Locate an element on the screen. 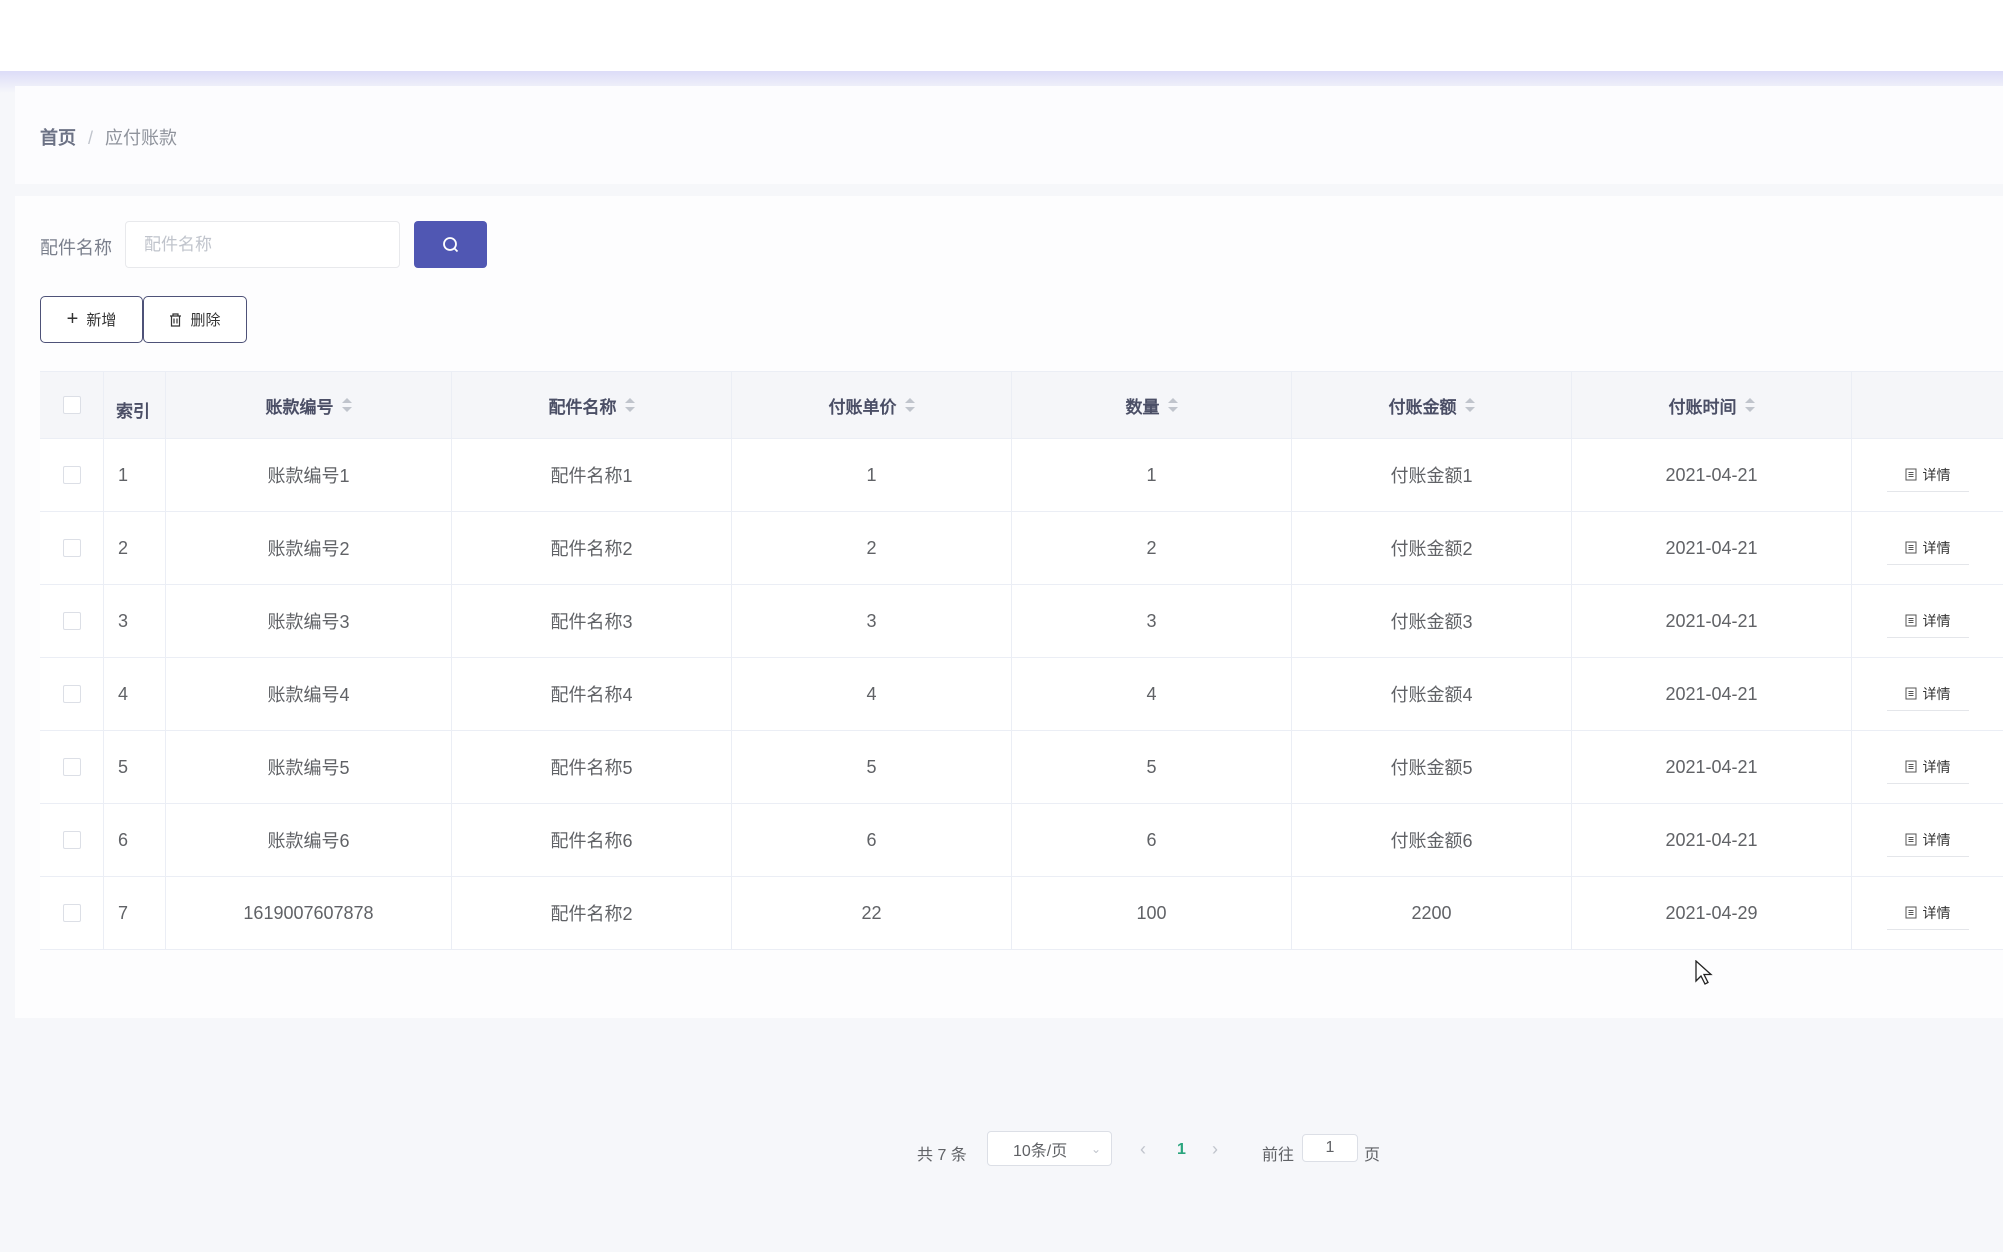  search-icon is located at coordinates (450, 244).